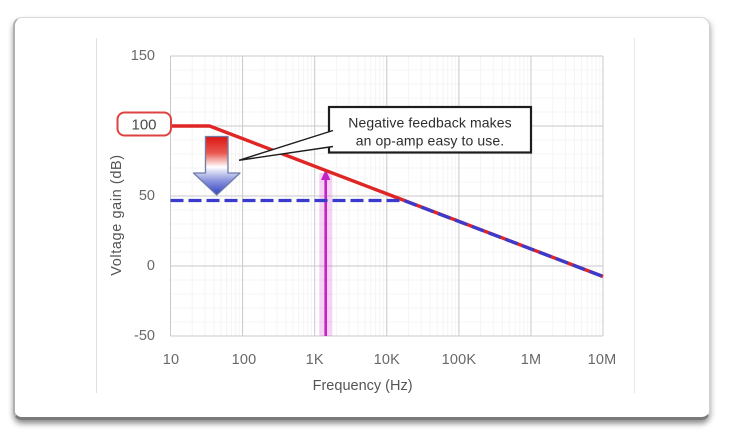 This screenshot has height=432, width=729. I want to click on svg-text: Negative feedback makes, so click(429, 123).